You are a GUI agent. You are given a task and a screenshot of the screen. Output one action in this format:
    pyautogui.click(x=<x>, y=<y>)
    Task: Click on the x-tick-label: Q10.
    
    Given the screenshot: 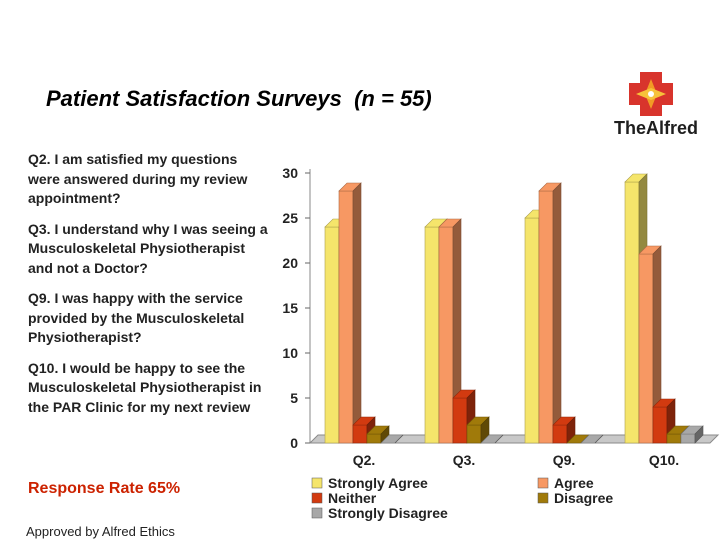 What is the action you would take?
    pyautogui.click(x=664, y=460)
    